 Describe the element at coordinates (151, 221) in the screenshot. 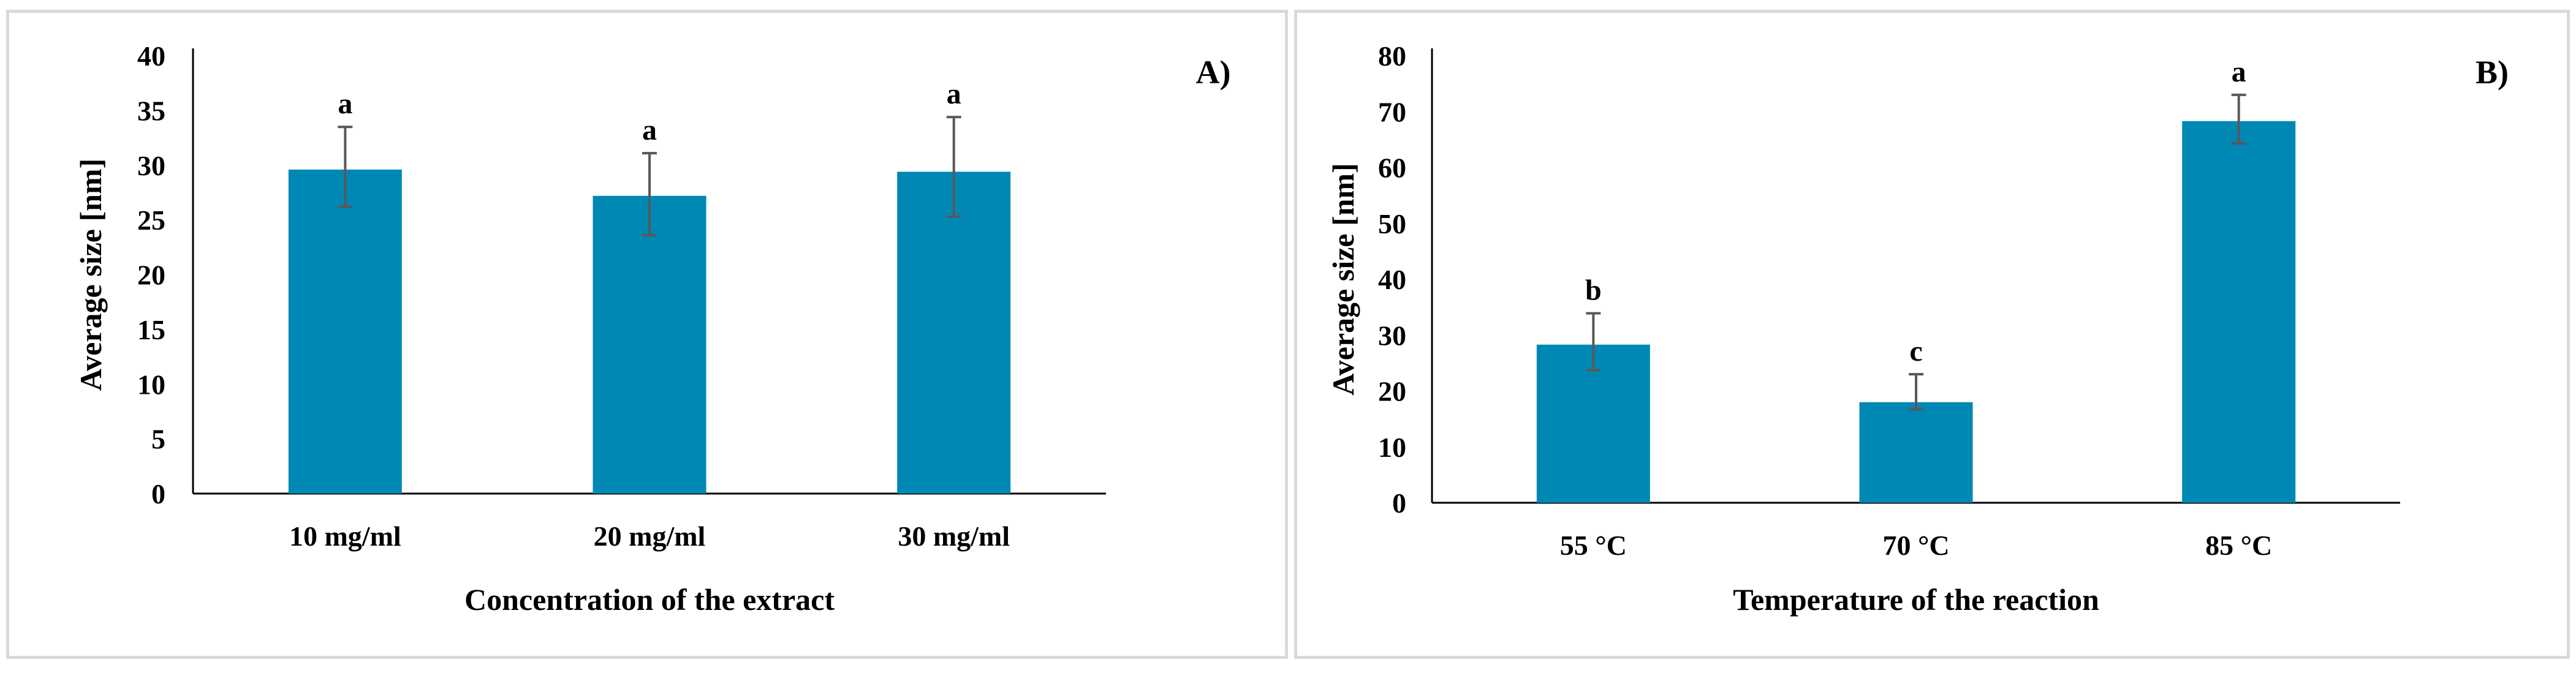

I see `y-tick-label: 25` at that location.